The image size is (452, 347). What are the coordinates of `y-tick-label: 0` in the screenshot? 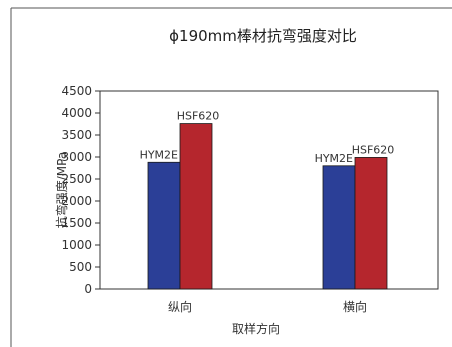 It's located at (88, 289).